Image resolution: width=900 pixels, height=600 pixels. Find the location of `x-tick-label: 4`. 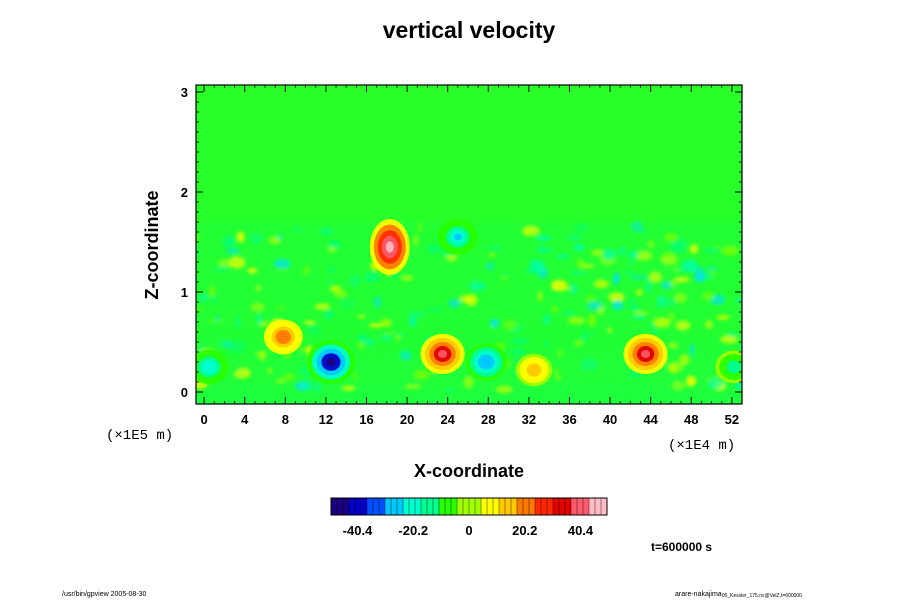

x-tick-label: 4 is located at coordinates (245, 419).